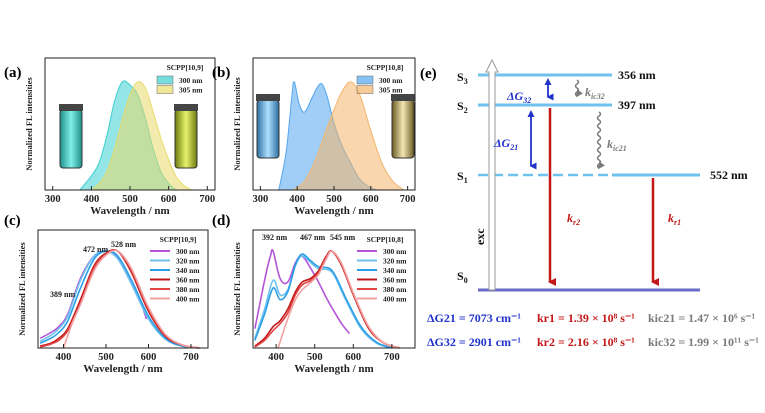 The height and width of the screenshot is (413, 765). I want to click on peak-annotation: 528 nm, so click(123, 244).